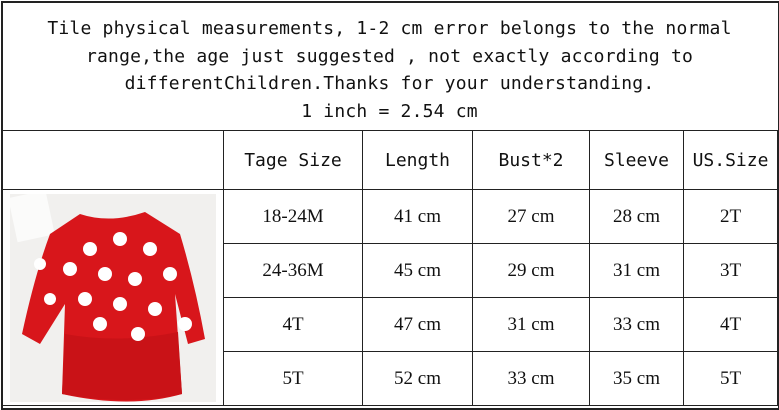 Image resolution: width=779 pixels, height=410 pixels. What do you see at coordinates (730, 160) in the screenshot?
I see `header-us-size: US.Size` at bounding box center [730, 160].